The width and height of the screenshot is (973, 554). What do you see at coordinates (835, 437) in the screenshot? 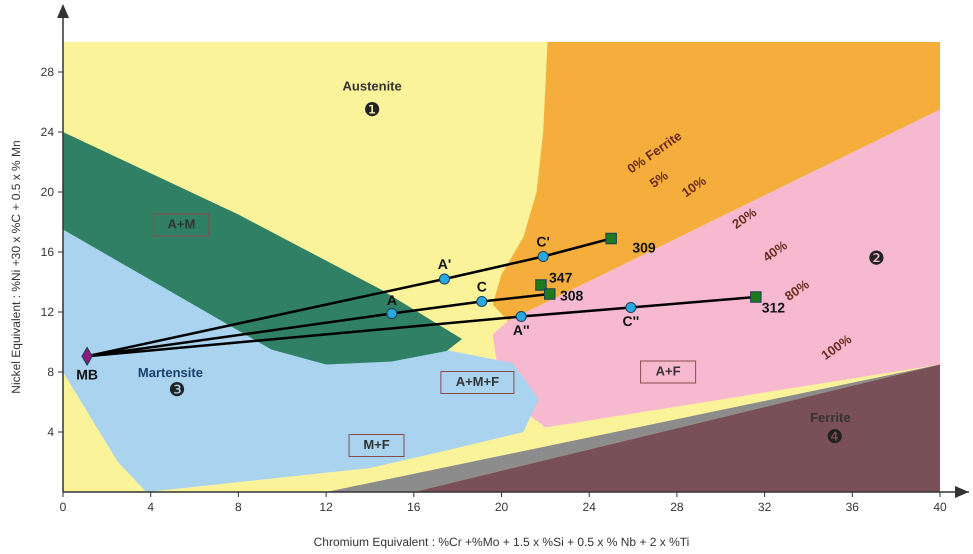
I see `annotation: ❹` at bounding box center [835, 437].